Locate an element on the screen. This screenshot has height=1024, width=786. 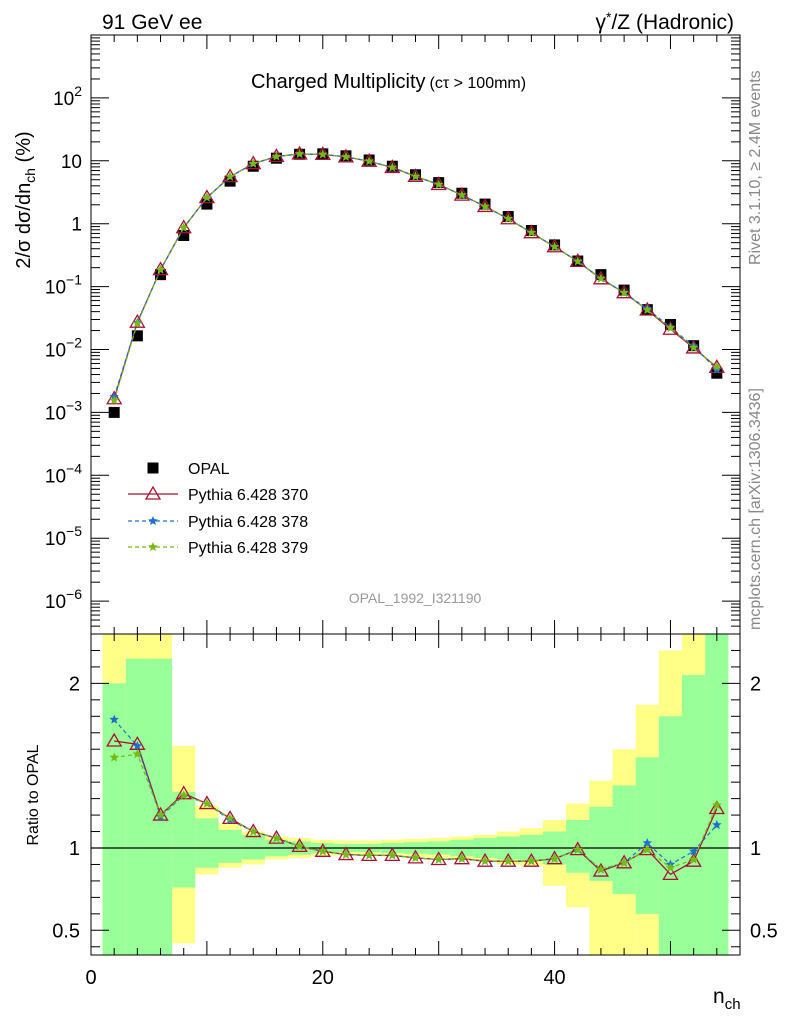
legend-opal-marker is located at coordinates (153, 468).